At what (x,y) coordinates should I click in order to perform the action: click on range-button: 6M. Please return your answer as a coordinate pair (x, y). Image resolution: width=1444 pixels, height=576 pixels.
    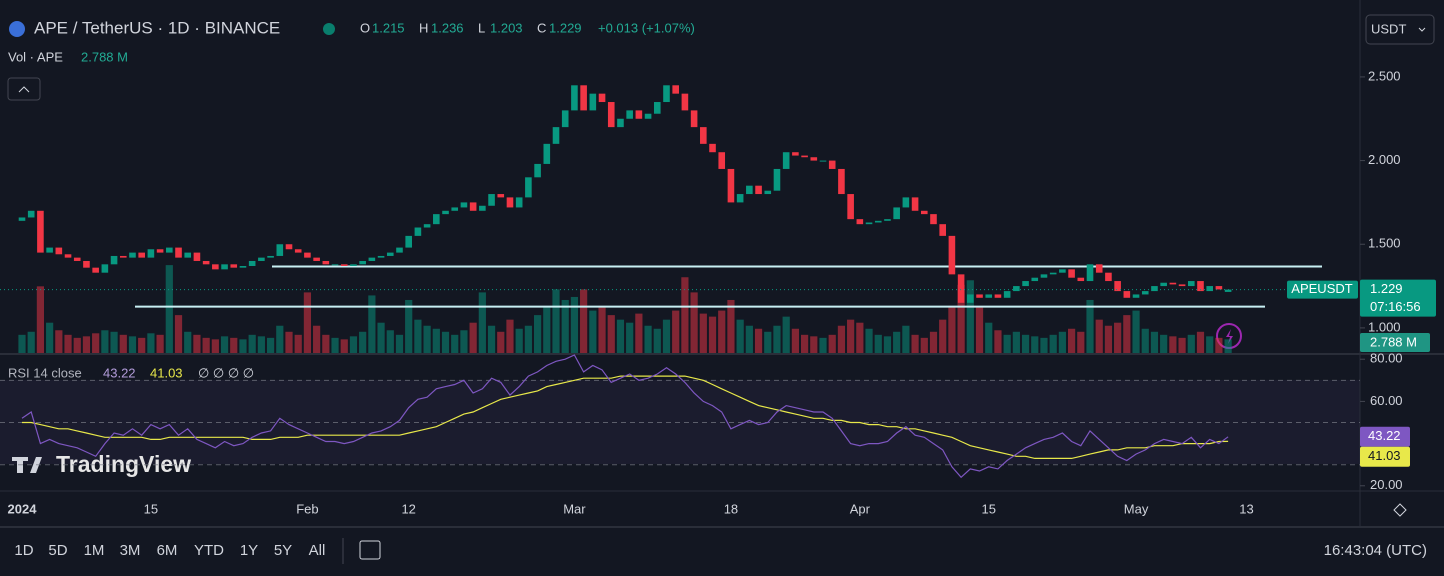
    Looking at the image, I should click on (167, 550).